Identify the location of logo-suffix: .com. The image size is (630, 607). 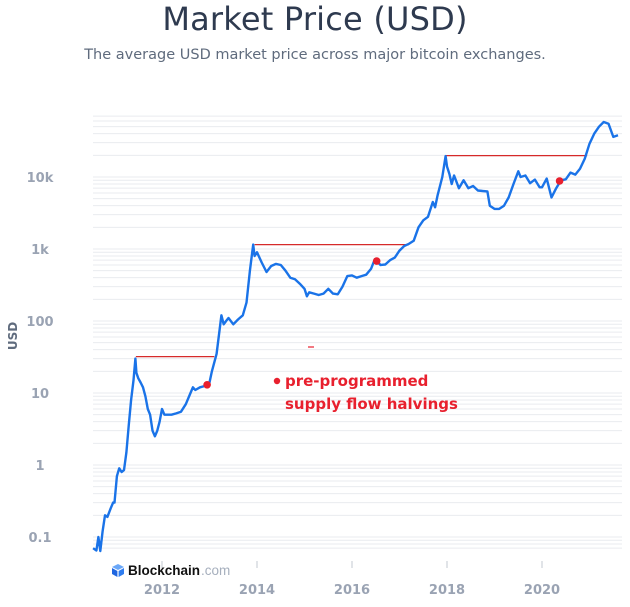
(215, 570).